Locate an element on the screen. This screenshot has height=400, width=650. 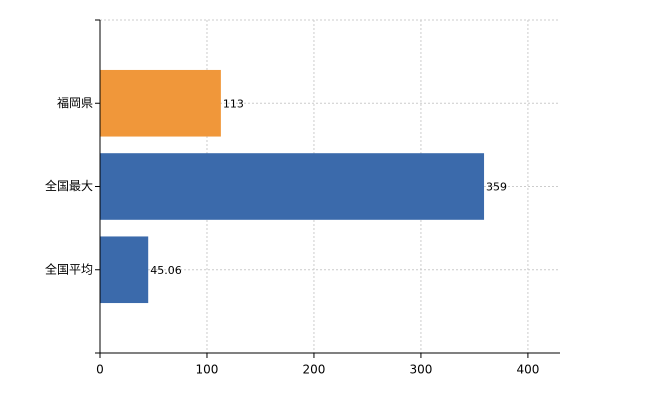
x-tick-label: 0 is located at coordinates (100, 370).